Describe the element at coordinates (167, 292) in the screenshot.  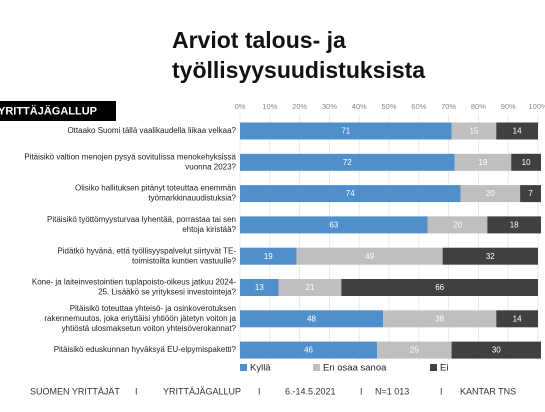
I see `category-label: 25. Lisääkö se yrityksesi investointeja?` at that location.